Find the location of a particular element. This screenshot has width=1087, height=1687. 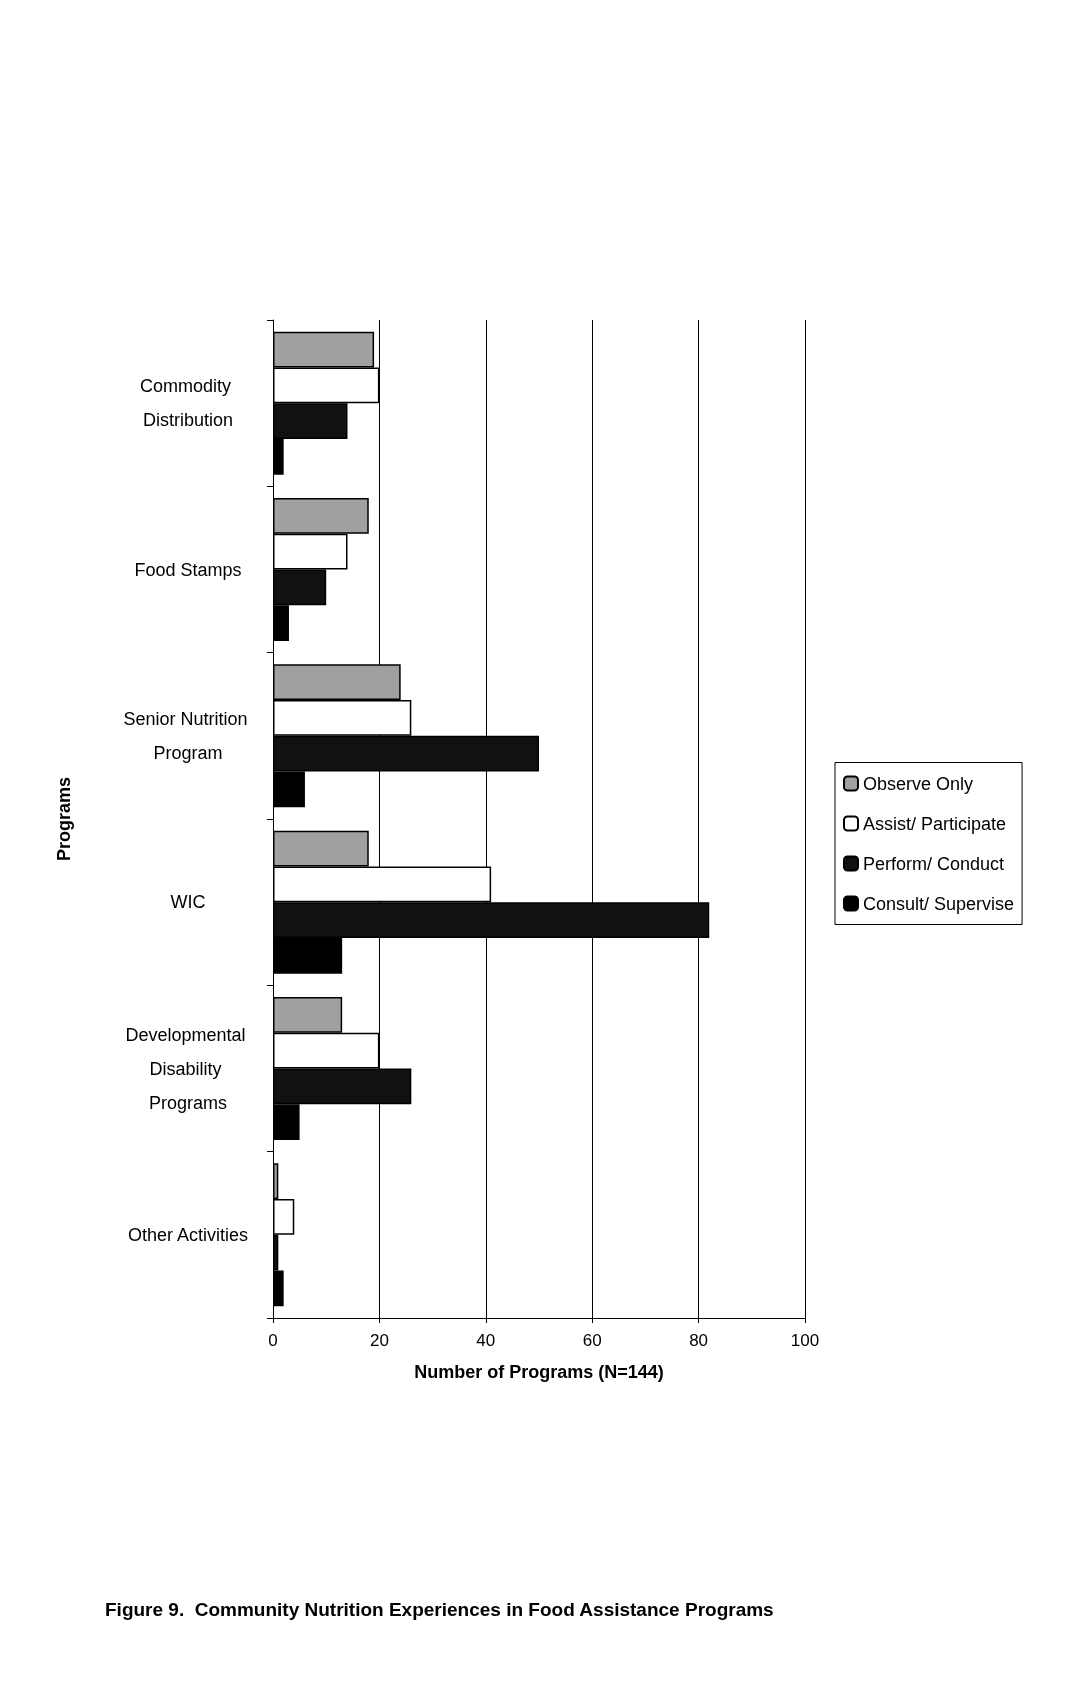

x-tick-label: 0 is located at coordinates (273, 1340).